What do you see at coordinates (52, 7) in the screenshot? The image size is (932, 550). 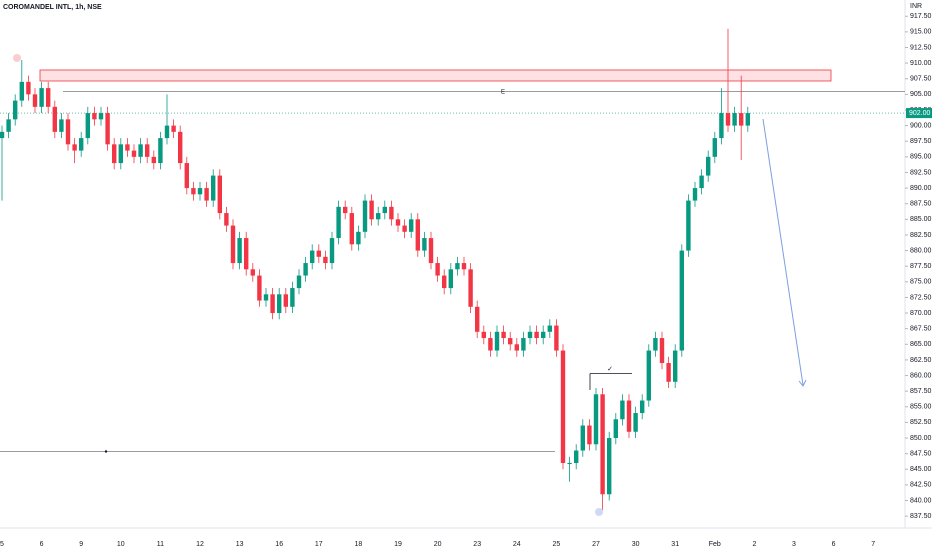 I see `chart-title: COROMANDEL INTL, 1h, NSE` at bounding box center [52, 7].